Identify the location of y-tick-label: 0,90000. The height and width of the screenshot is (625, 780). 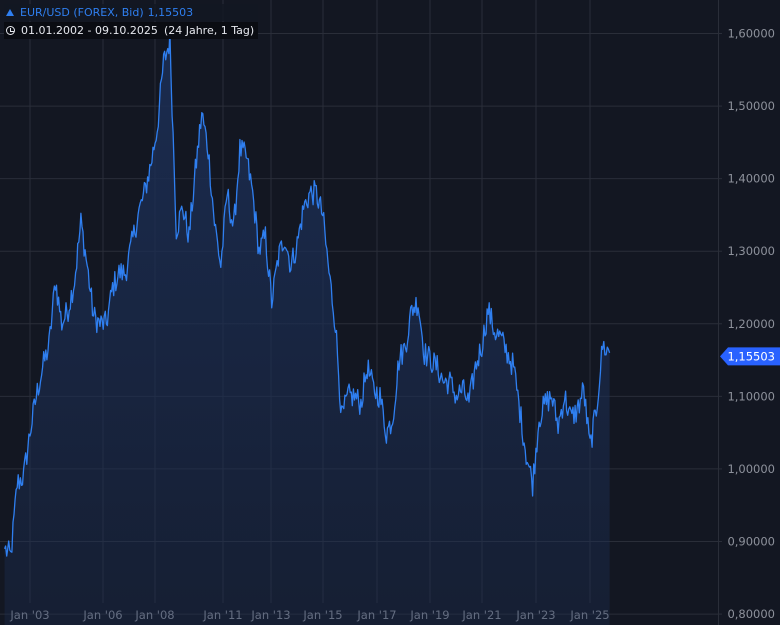
(751, 542).